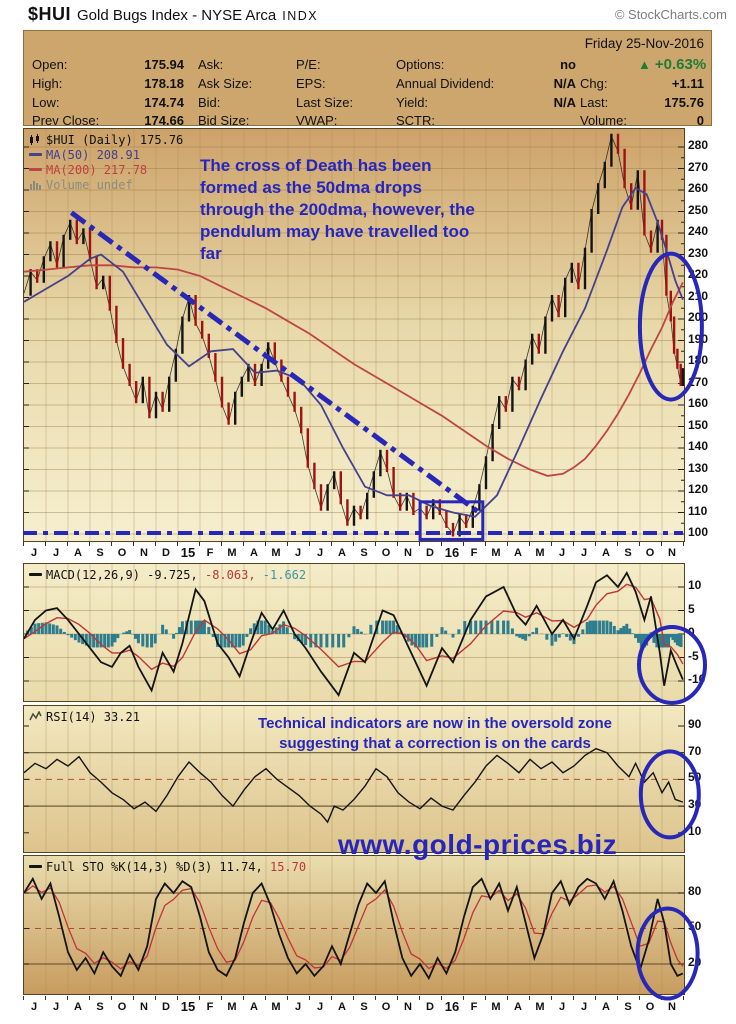 The width and height of the screenshot is (736, 1024). What do you see at coordinates (209, 102) in the screenshot?
I see `bid-label: Bid:` at bounding box center [209, 102].